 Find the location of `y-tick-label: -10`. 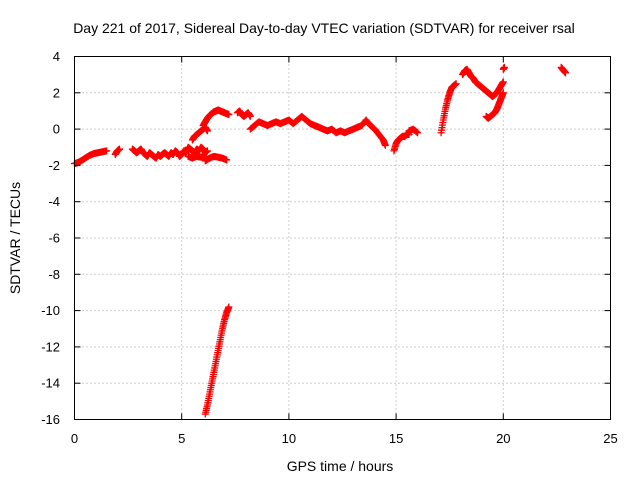

y-tick-label: -10 is located at coordinates (50, 310).